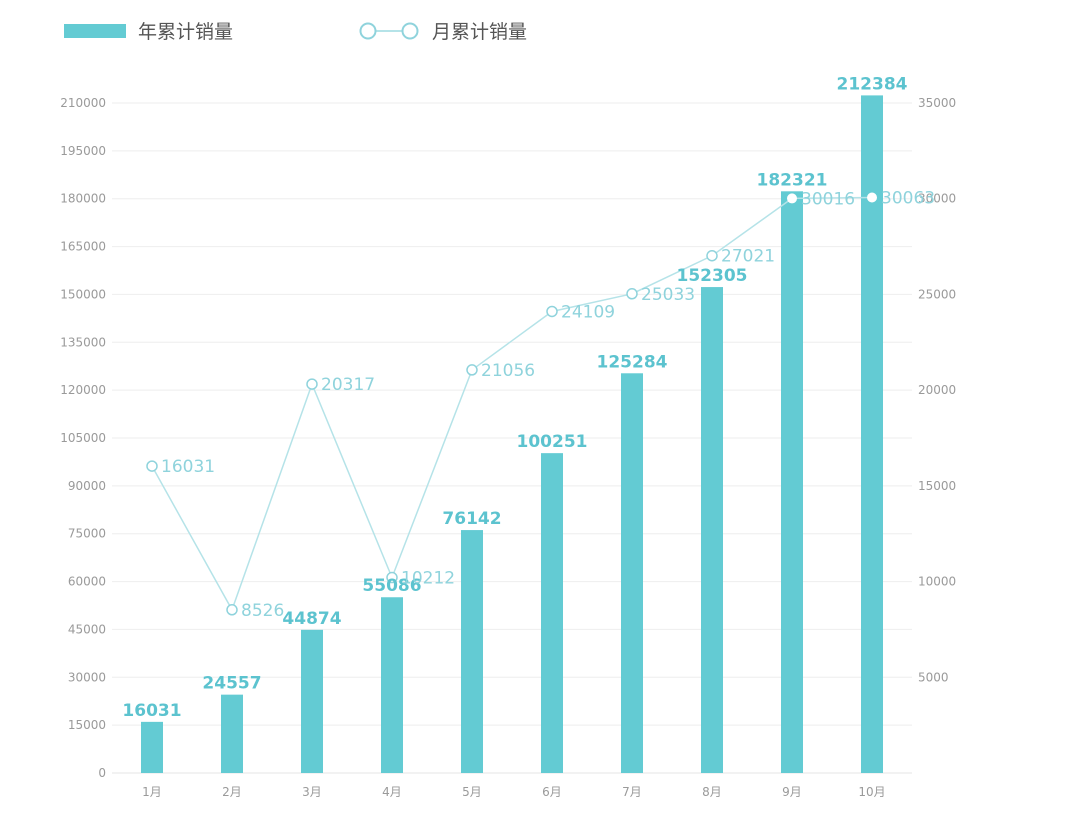 The height and width of the screenshot is (814, 1080). I want to click on x-axis-tick-label: 9月, so click(792, 792).